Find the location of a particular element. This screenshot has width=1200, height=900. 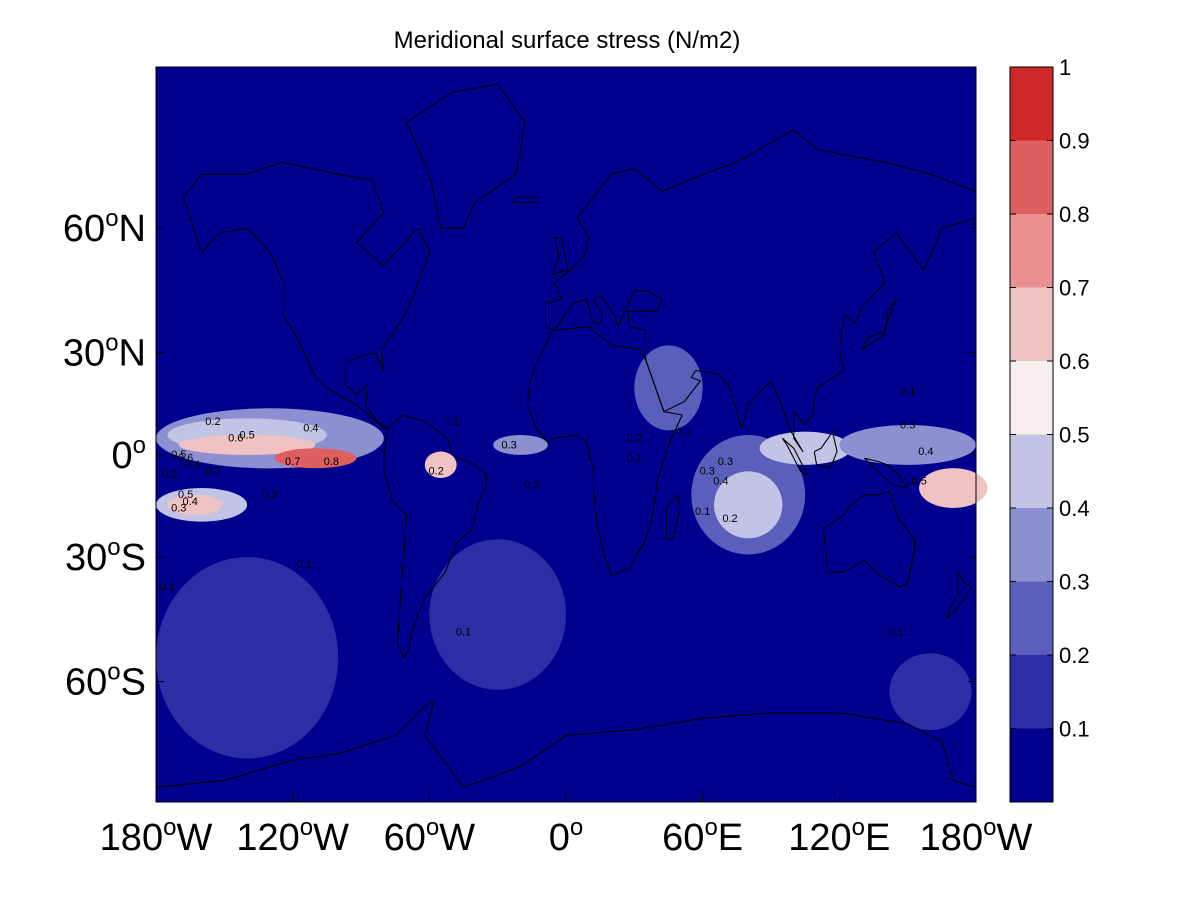

colorbar-tick-label: 0.3 is located at coordinates (1074, 582).